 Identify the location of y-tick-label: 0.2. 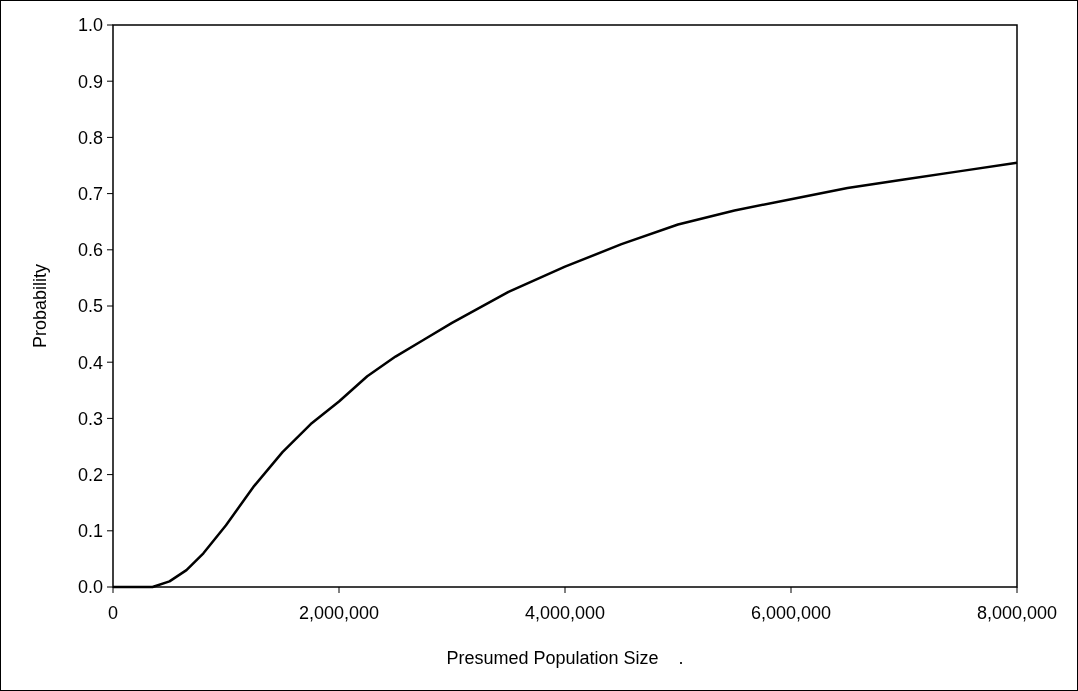
(90, 474).